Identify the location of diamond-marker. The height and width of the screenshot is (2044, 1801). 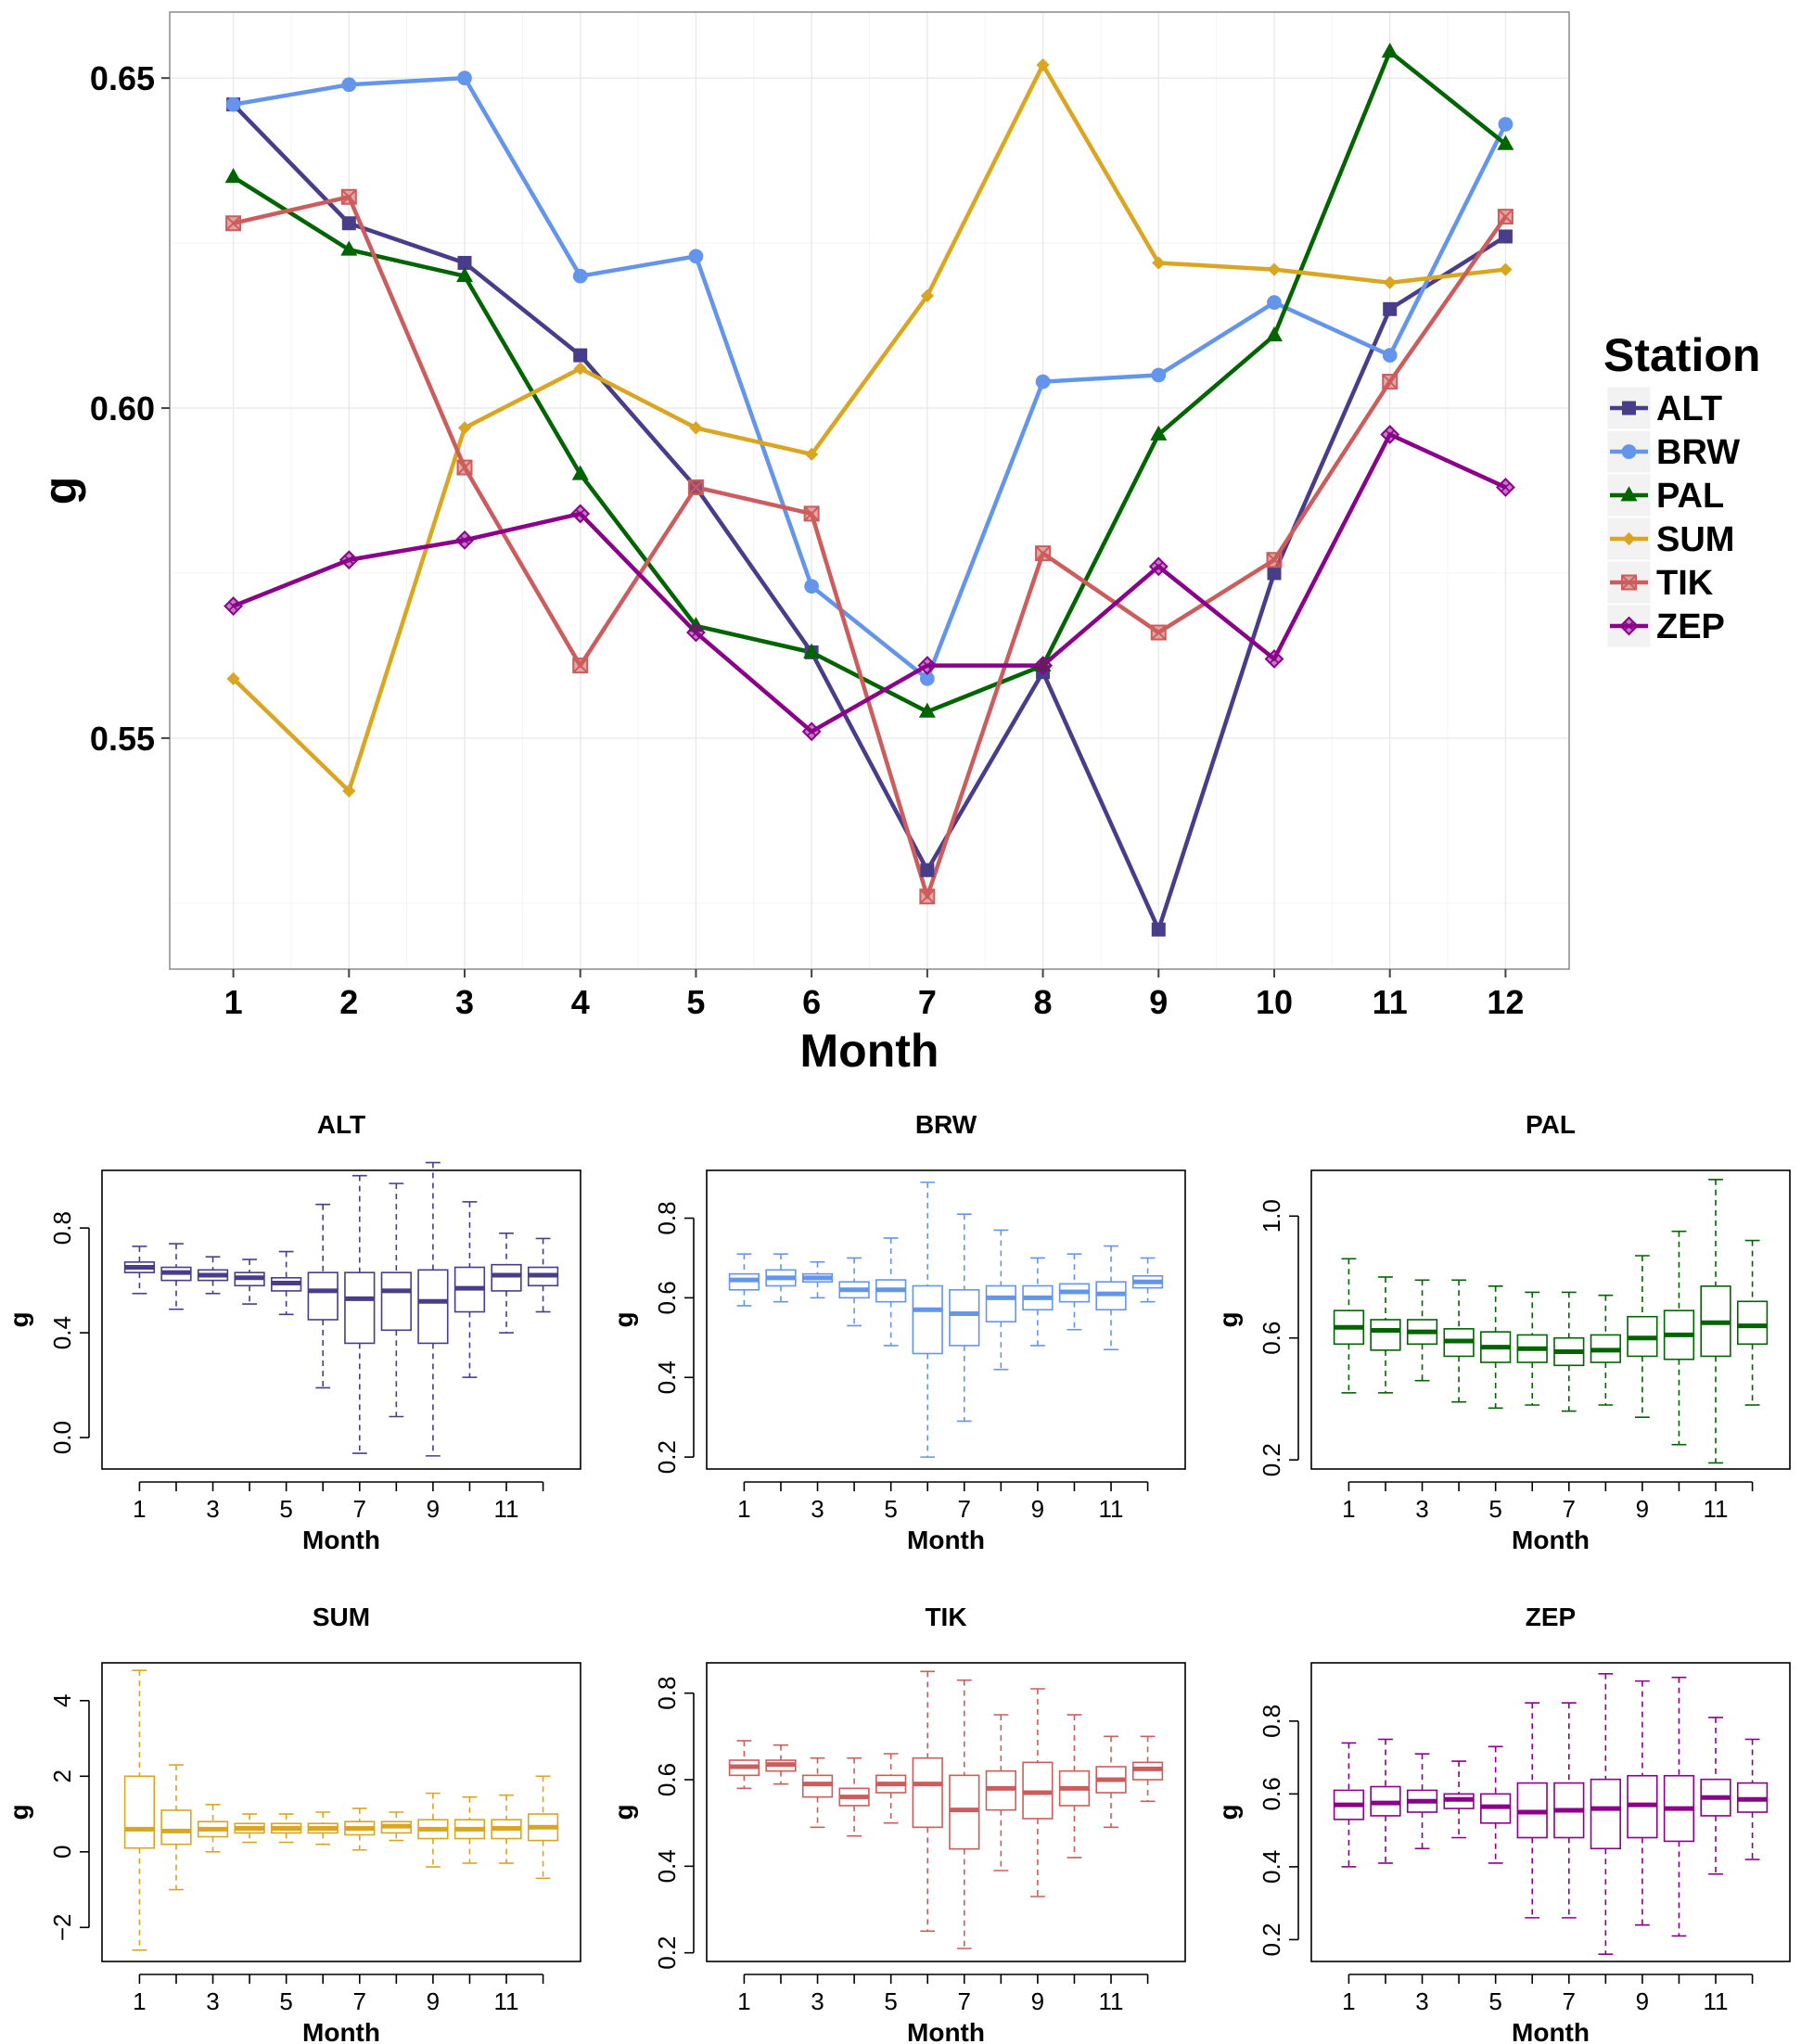
(1390, 282).